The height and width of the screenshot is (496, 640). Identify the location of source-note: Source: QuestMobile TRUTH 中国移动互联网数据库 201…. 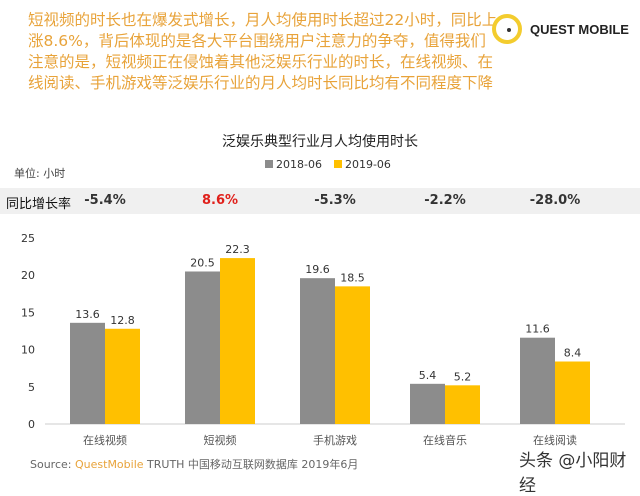
(194, 464).